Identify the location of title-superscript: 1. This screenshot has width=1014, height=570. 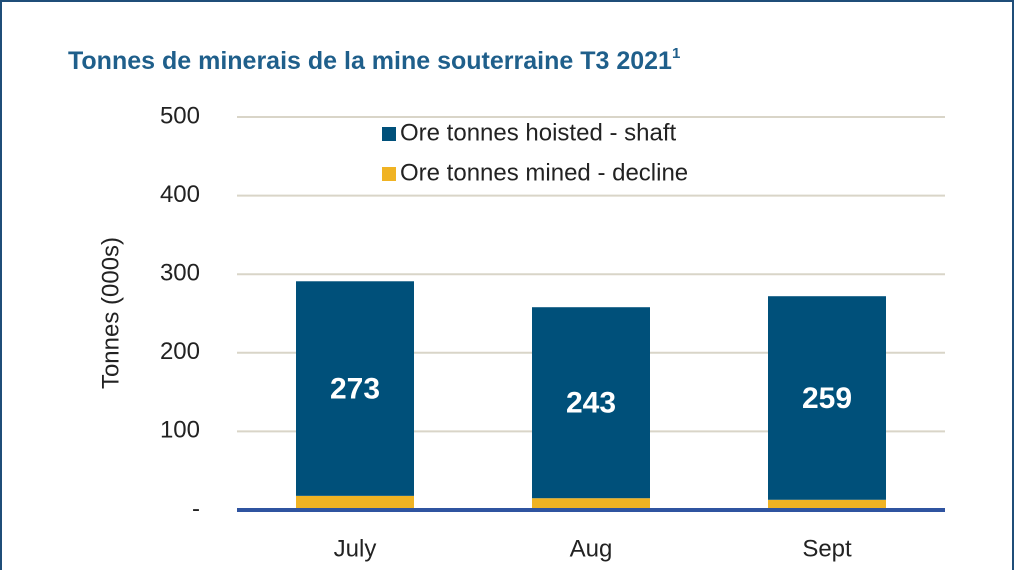
(676, 53).